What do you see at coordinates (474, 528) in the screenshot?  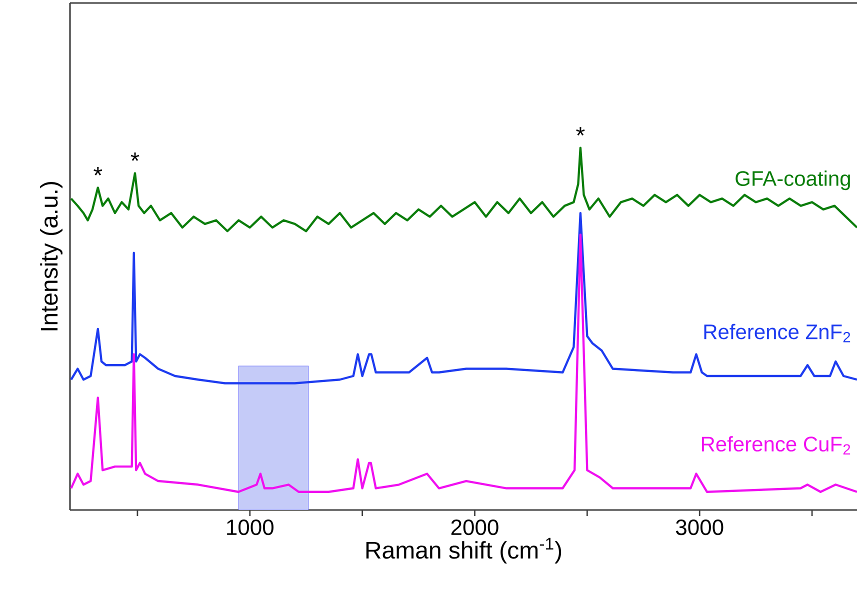 I see `x-tick-label: 2000` at bounding box center [474, 528].